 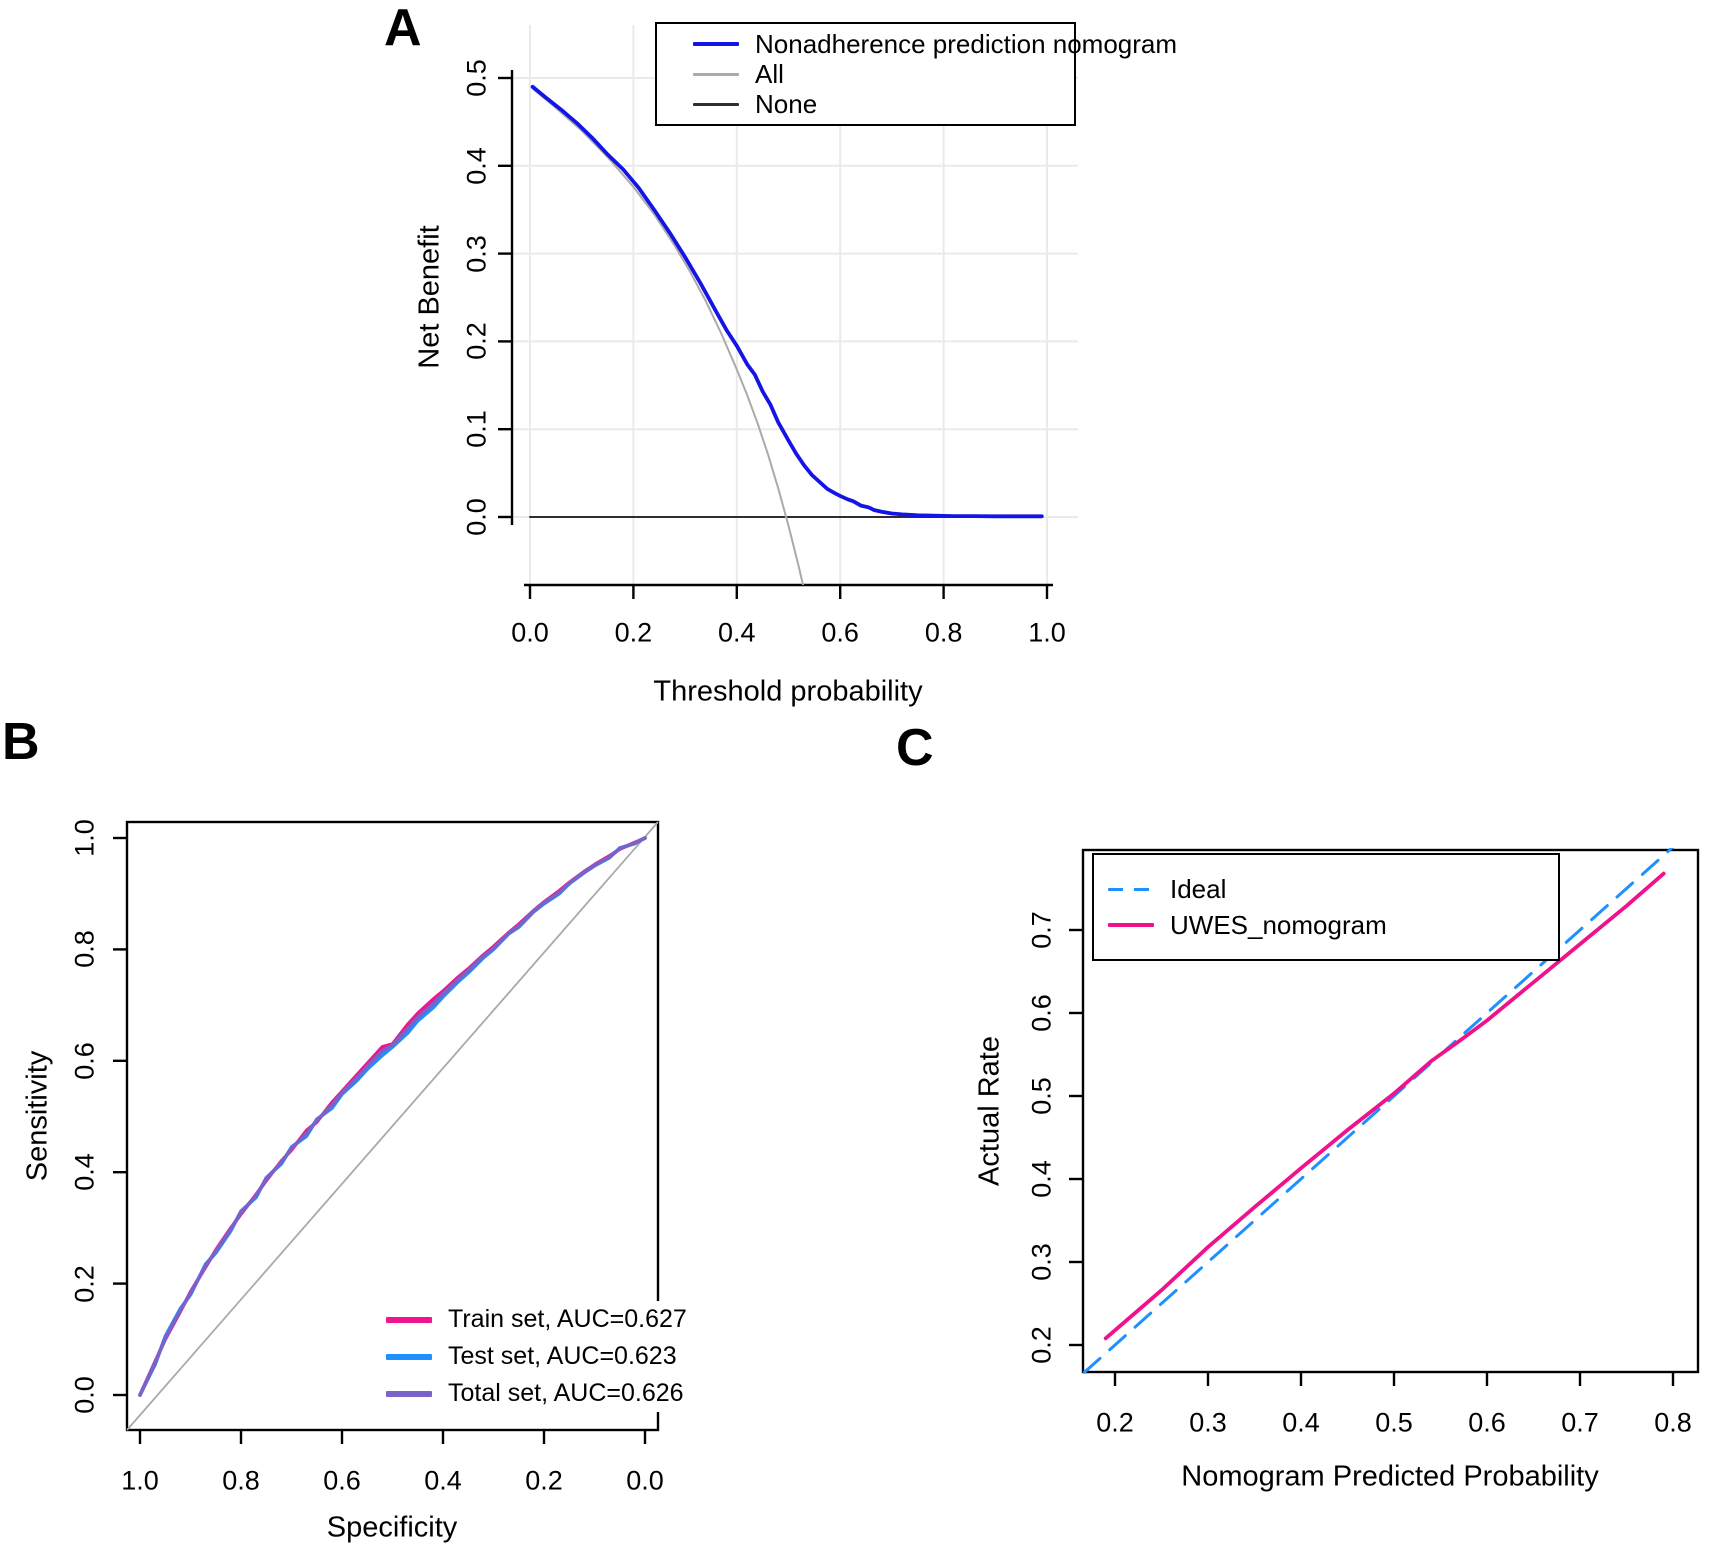 I want to click on uwes-nomogram-line-swatch-icon, so click(x=1131, y=925).